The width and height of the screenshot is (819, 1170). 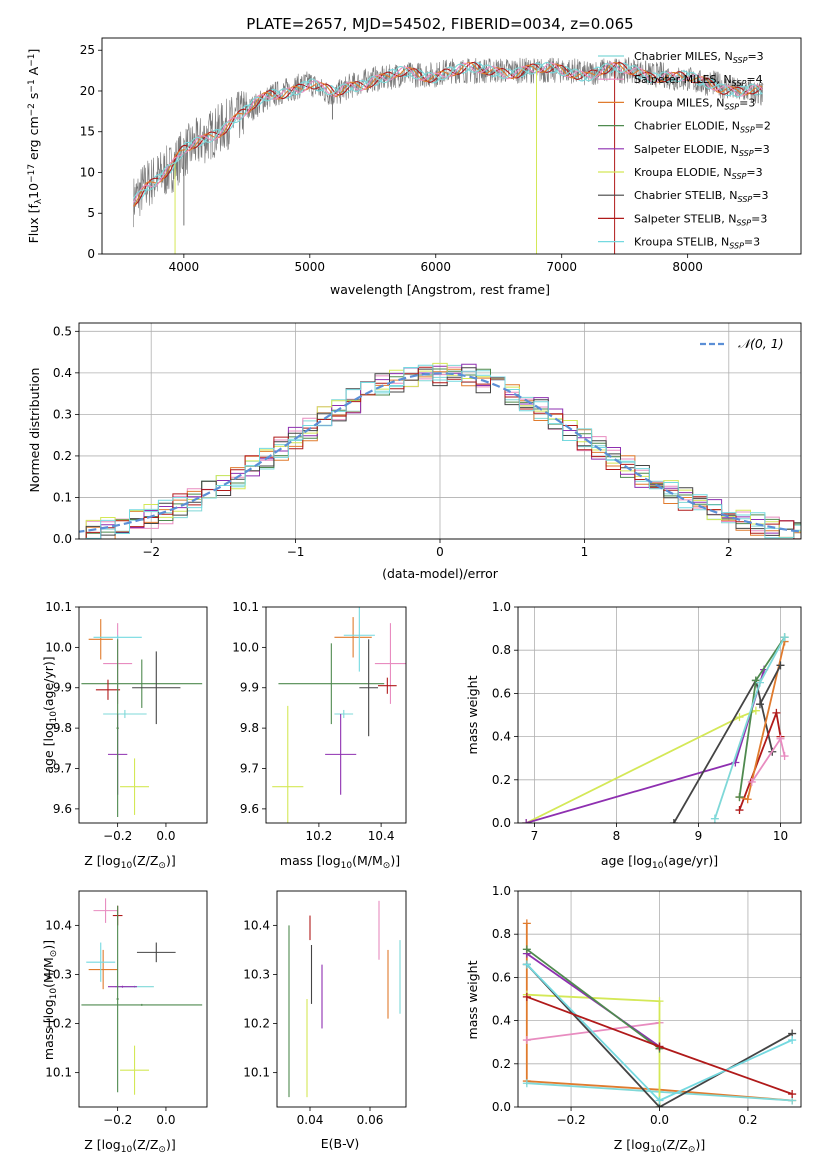 What do you see at coordinates (699, 836) in the screenshot?
I see `x-tick-label: 9` at bounding box center [699, 836].